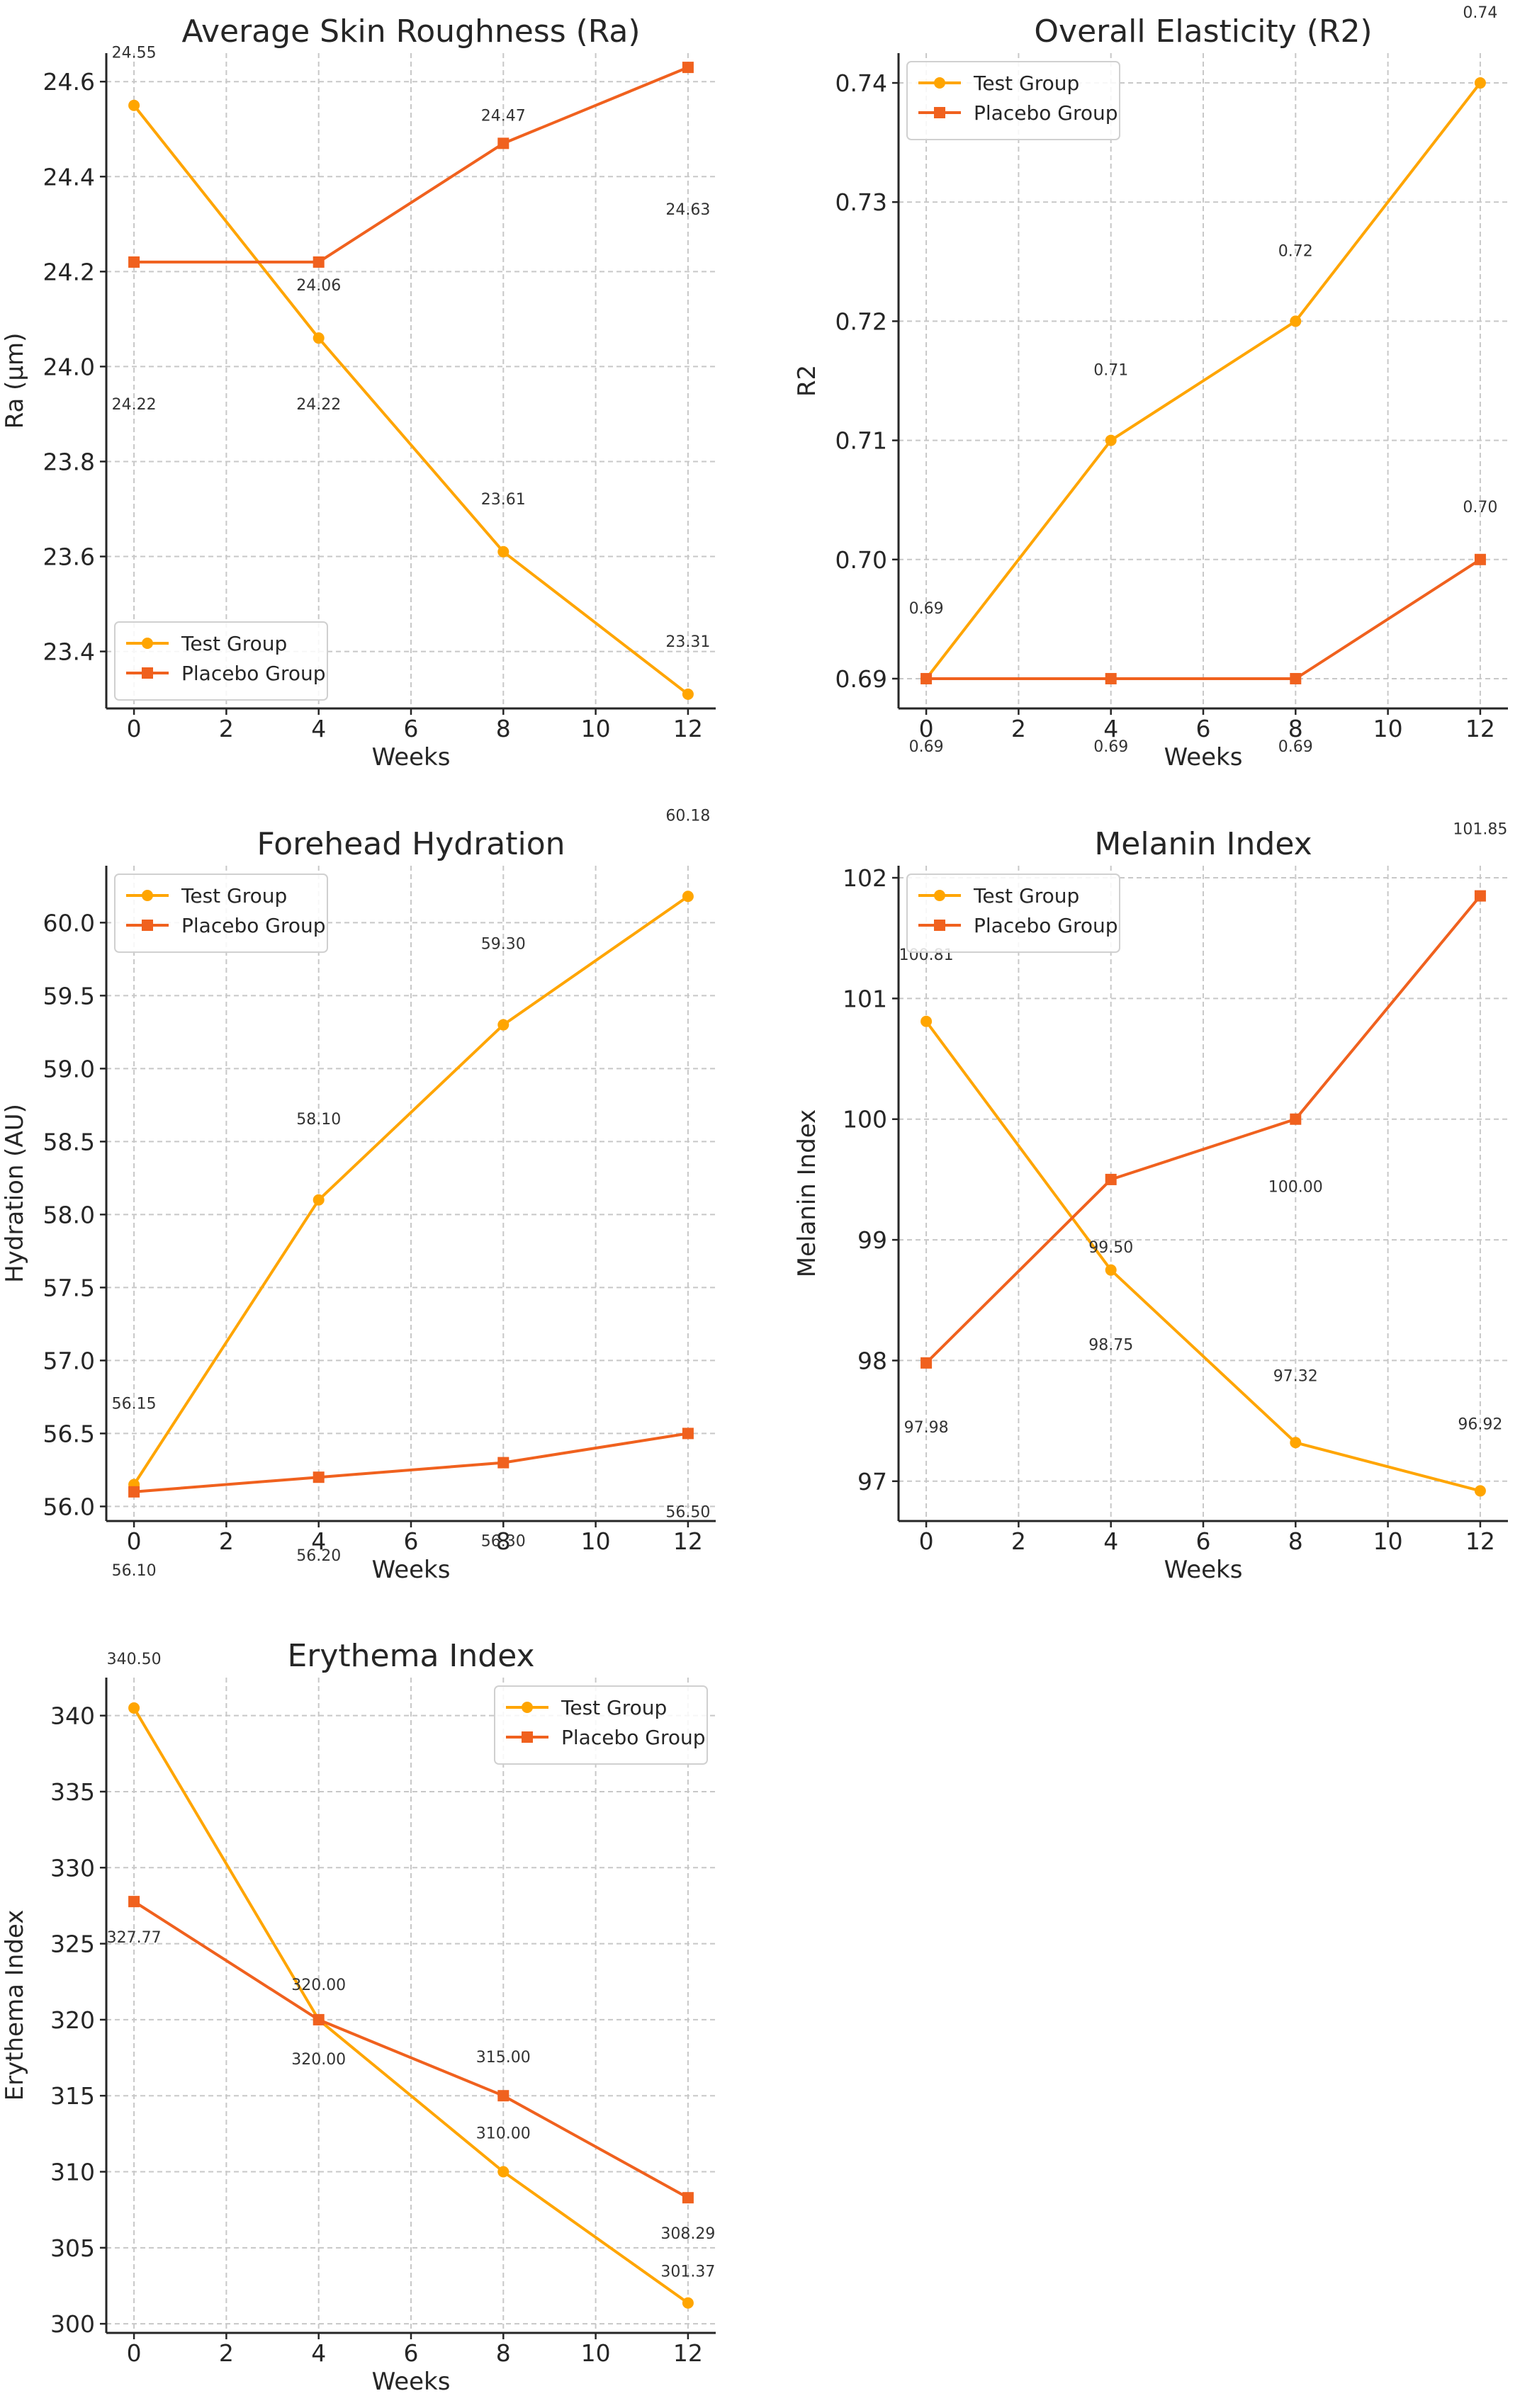  I want to click on x-tick-label: 8, so click(503, 728).